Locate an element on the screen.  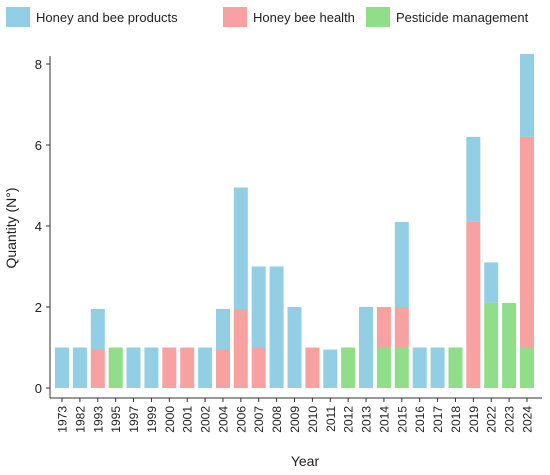
bar-honey-bee-health-2019 is located at coordinates (473, 305).